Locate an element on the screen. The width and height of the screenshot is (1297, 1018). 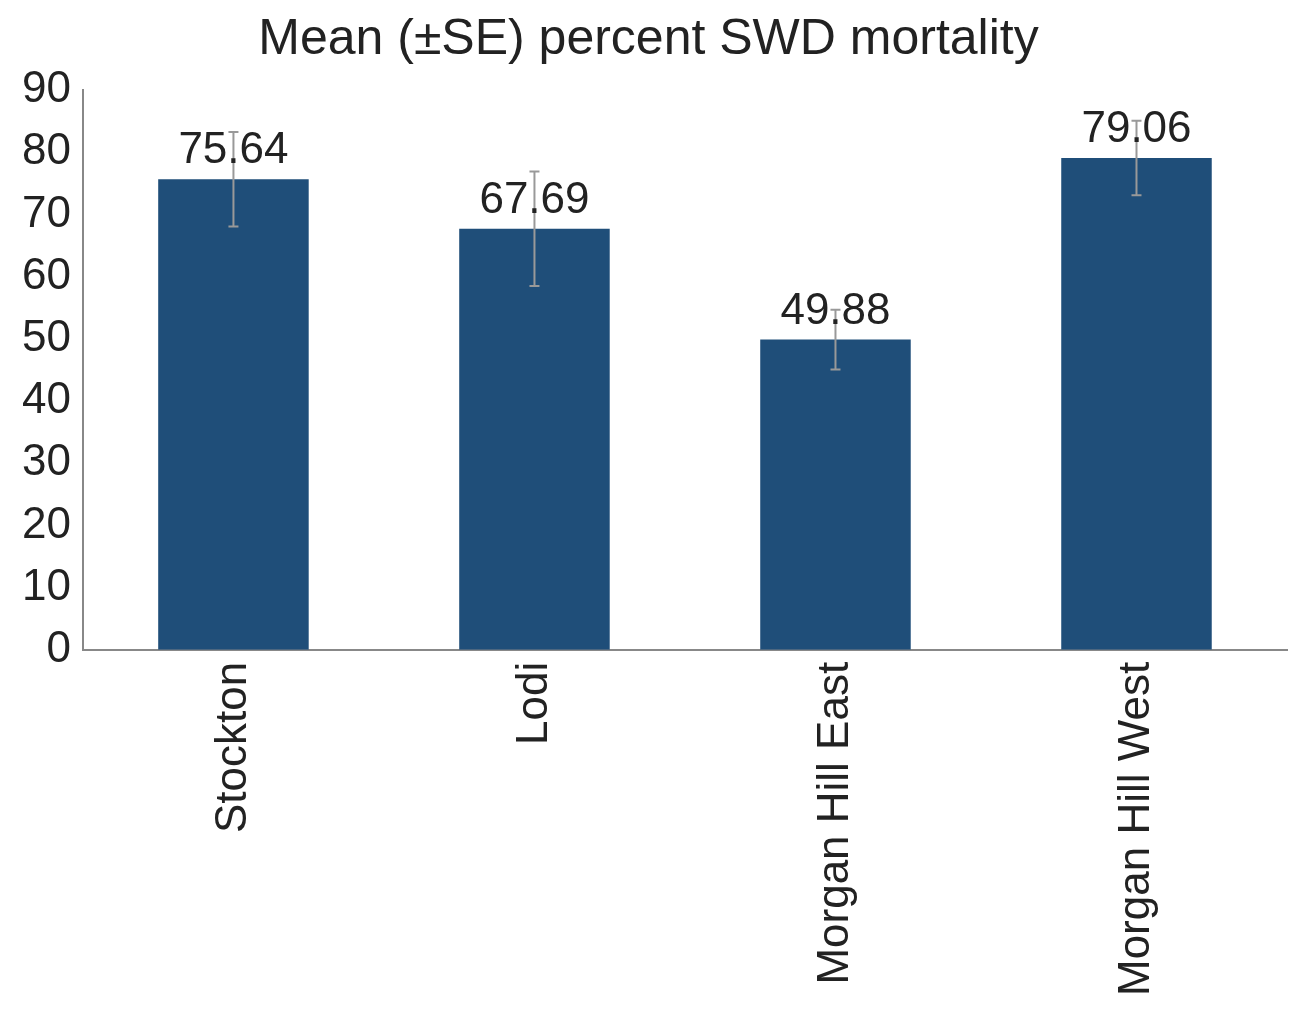
chart-title: Mean (±SE) percent SWD mortality is located at coordinates (648, 36).